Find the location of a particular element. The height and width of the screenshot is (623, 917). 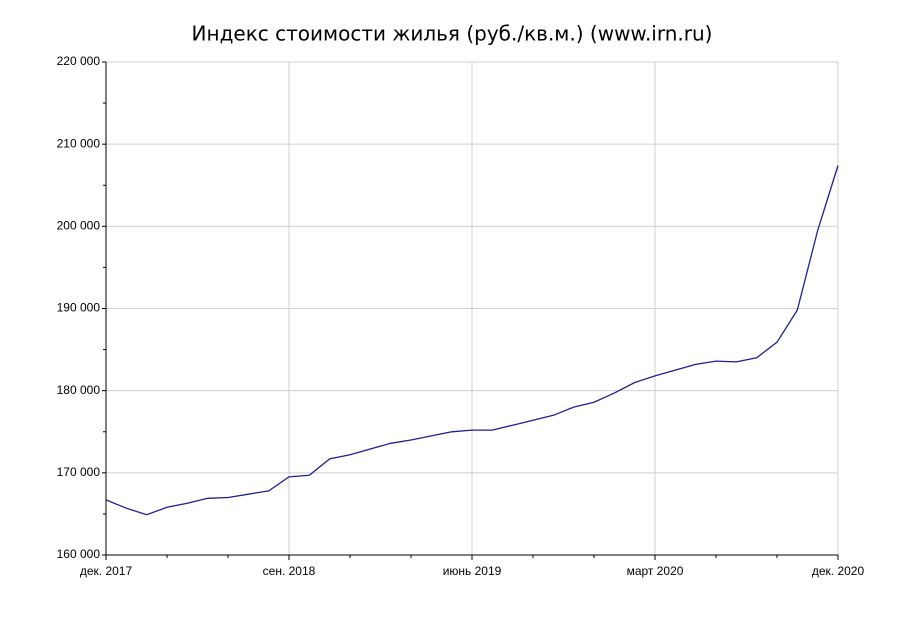

y-tick-label: 220 000 is located at coordinates (79, 61).